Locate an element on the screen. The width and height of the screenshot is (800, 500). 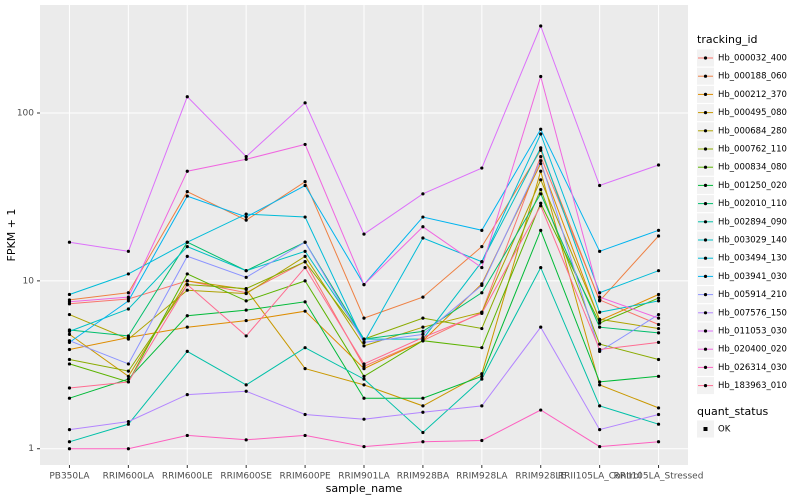
legend-label: Hb_011053_030 is located at coordinates (752, 332).